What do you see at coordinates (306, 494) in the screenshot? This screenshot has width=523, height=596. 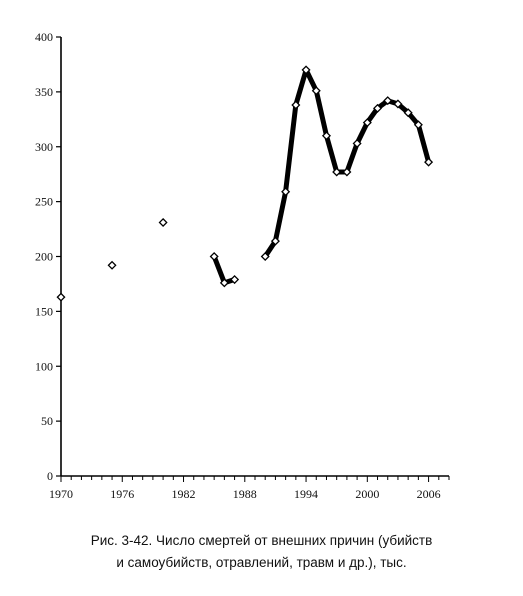 I see `x-tick-label: 1994` at bounding box center [306, 494].